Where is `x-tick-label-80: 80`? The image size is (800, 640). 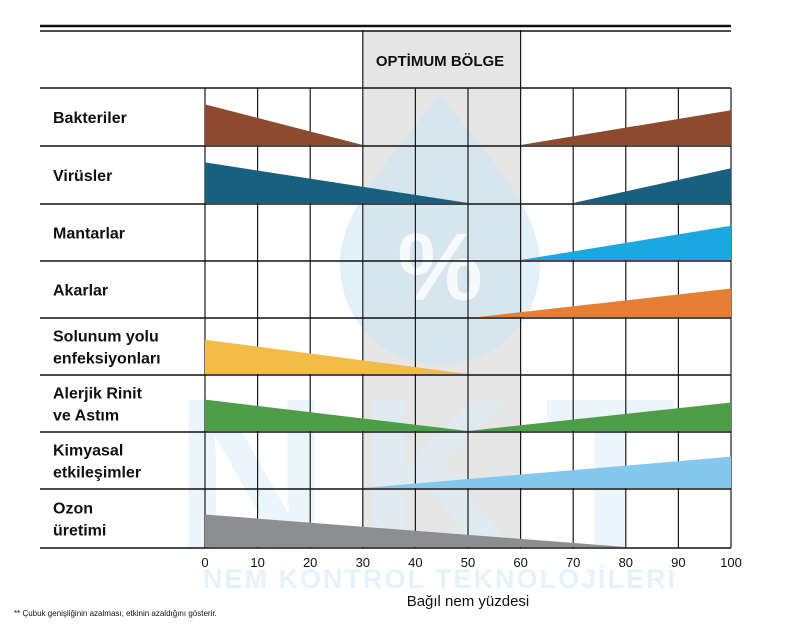 x-tick-label-80: 80 is located at coordinates (626, 562).